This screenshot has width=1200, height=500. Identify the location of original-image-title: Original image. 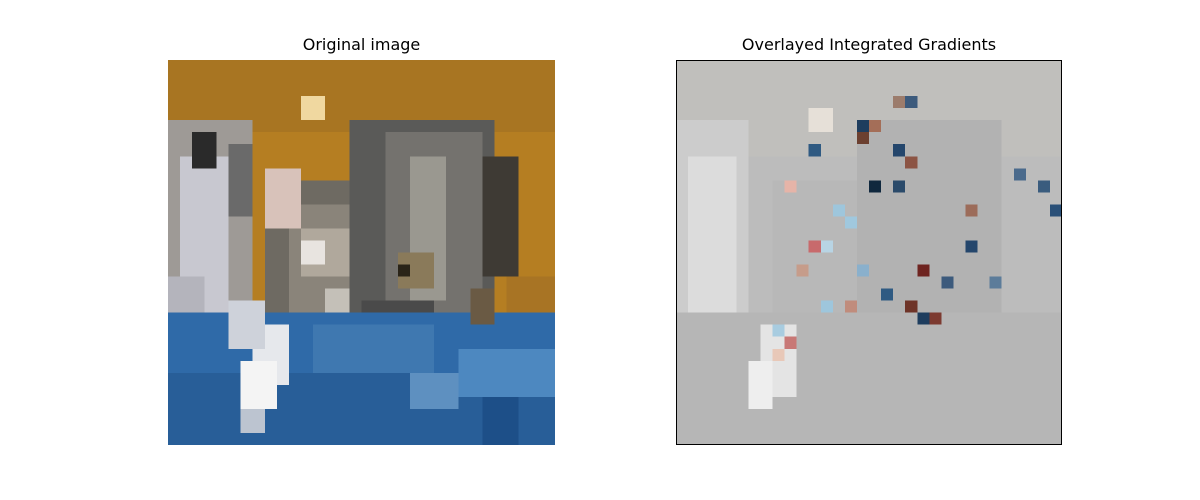
(361, 44).